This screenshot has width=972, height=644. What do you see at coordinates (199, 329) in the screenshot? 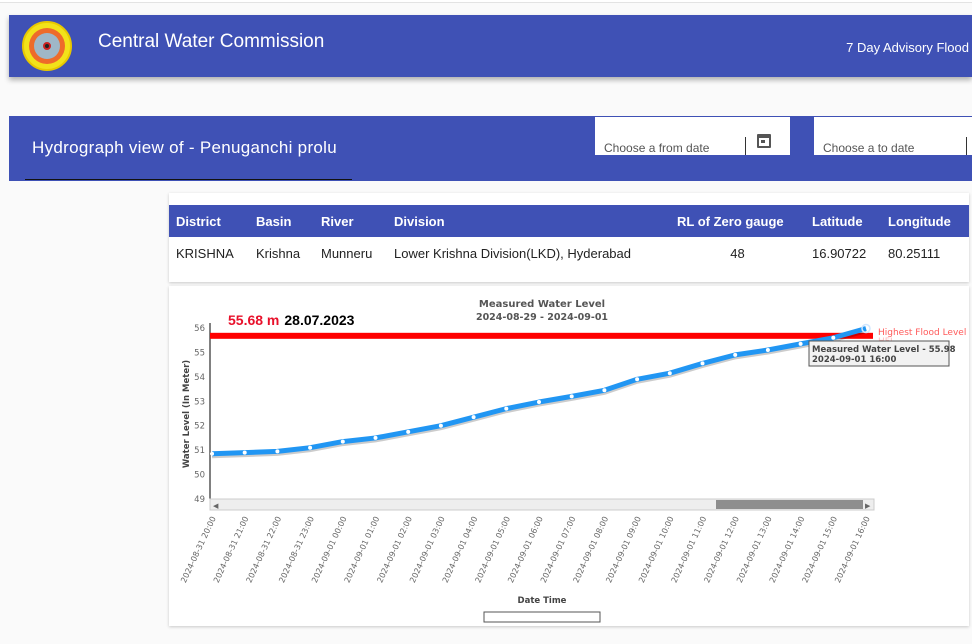
I see `y-tick-label: 56` at bounding box center [199, 329].